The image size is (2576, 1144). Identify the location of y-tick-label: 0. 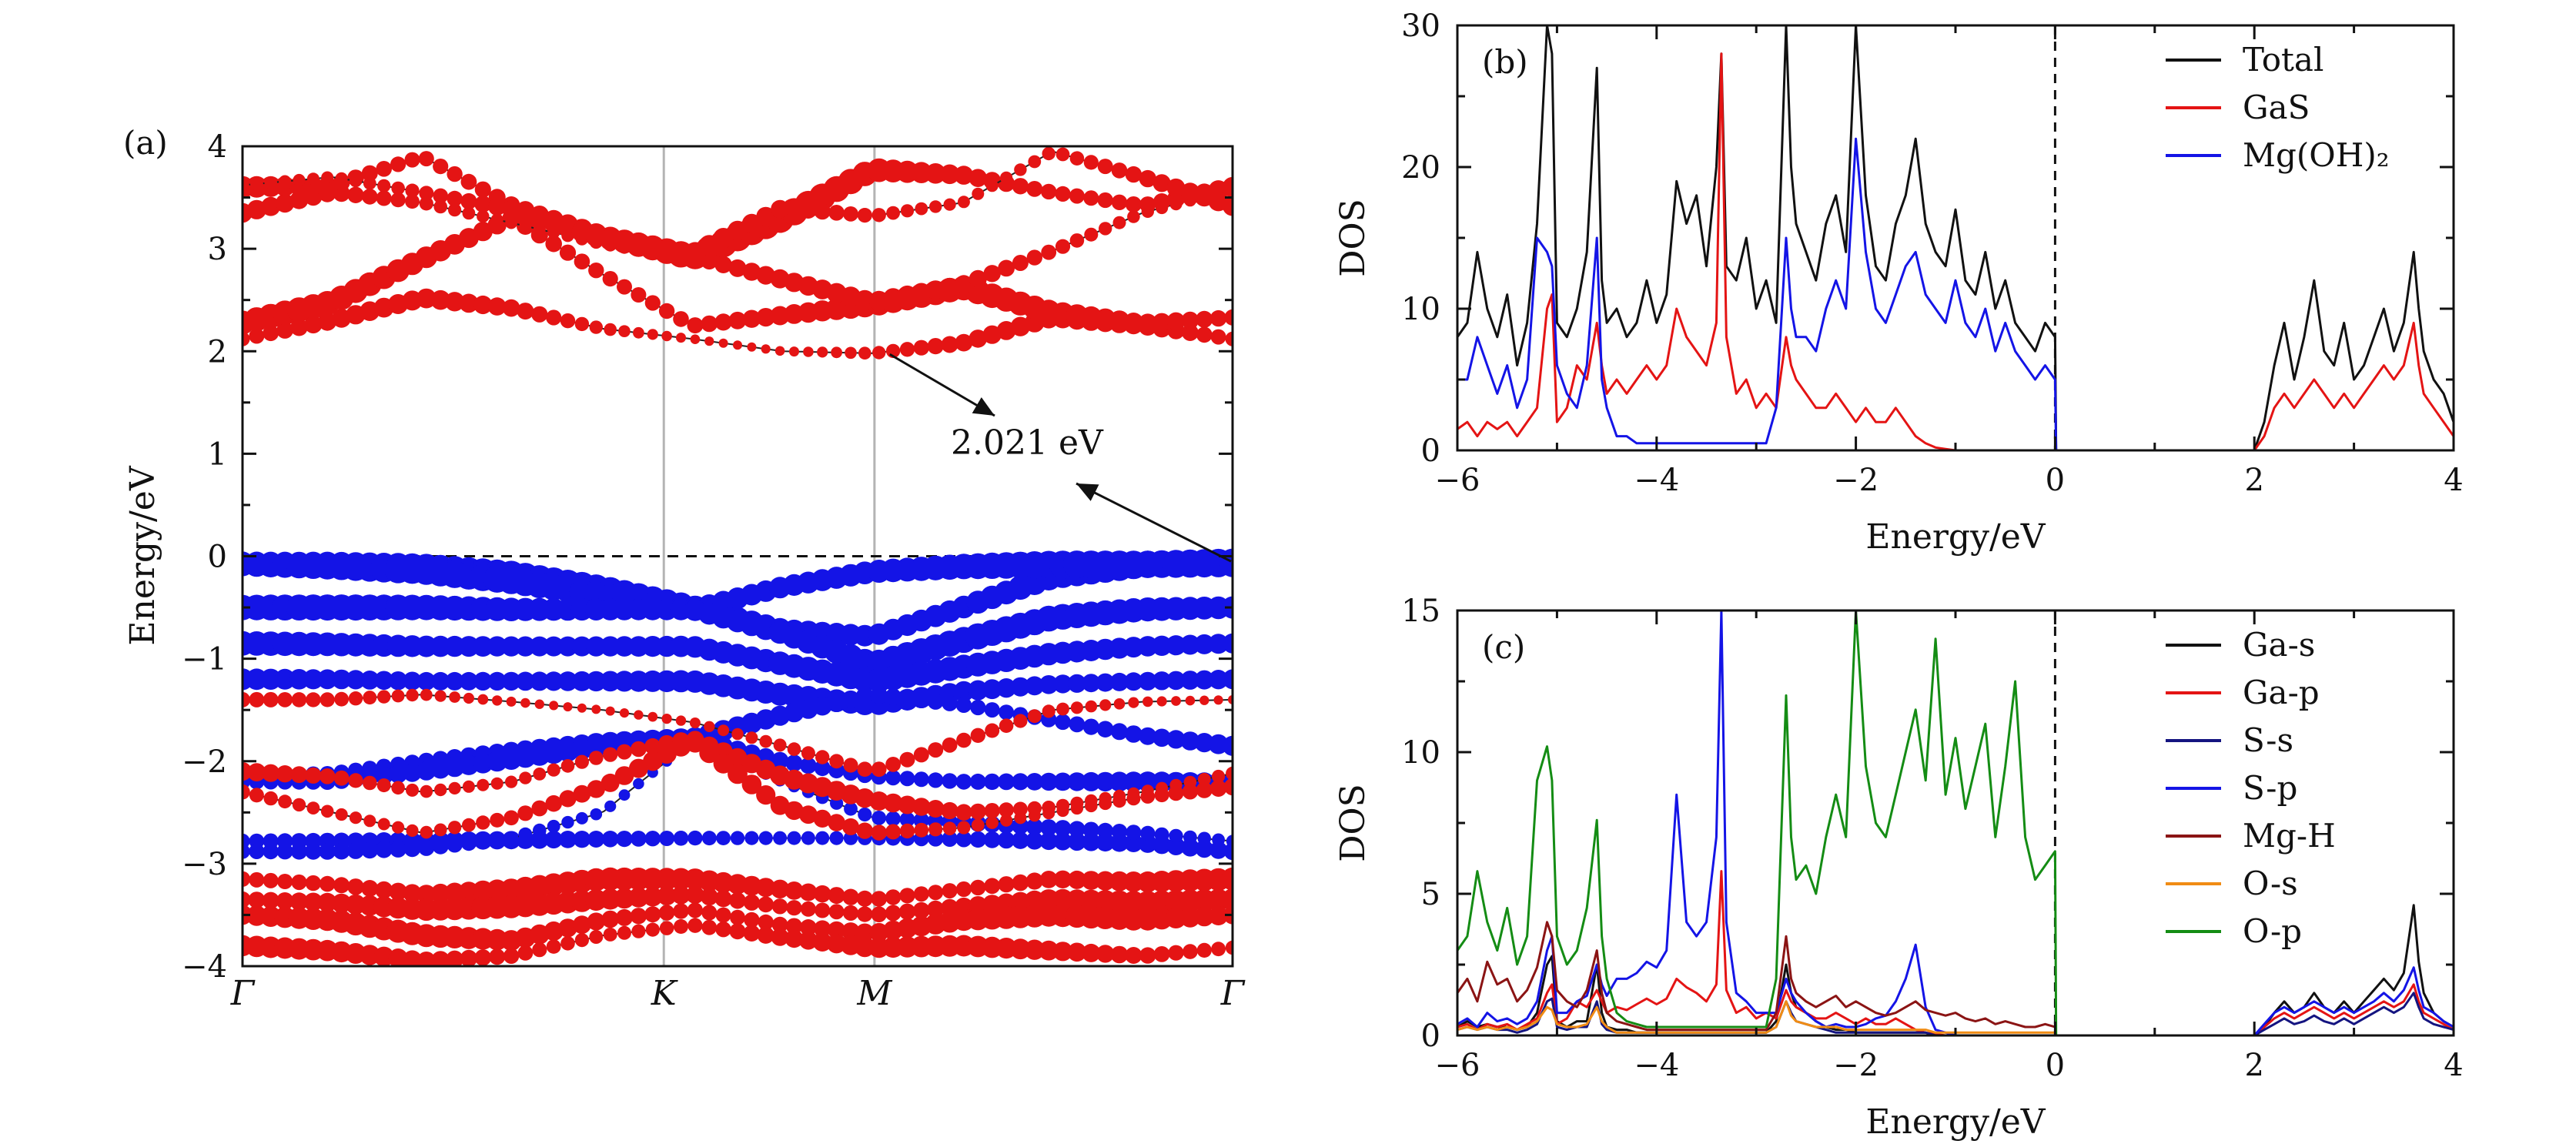
(217, 557).